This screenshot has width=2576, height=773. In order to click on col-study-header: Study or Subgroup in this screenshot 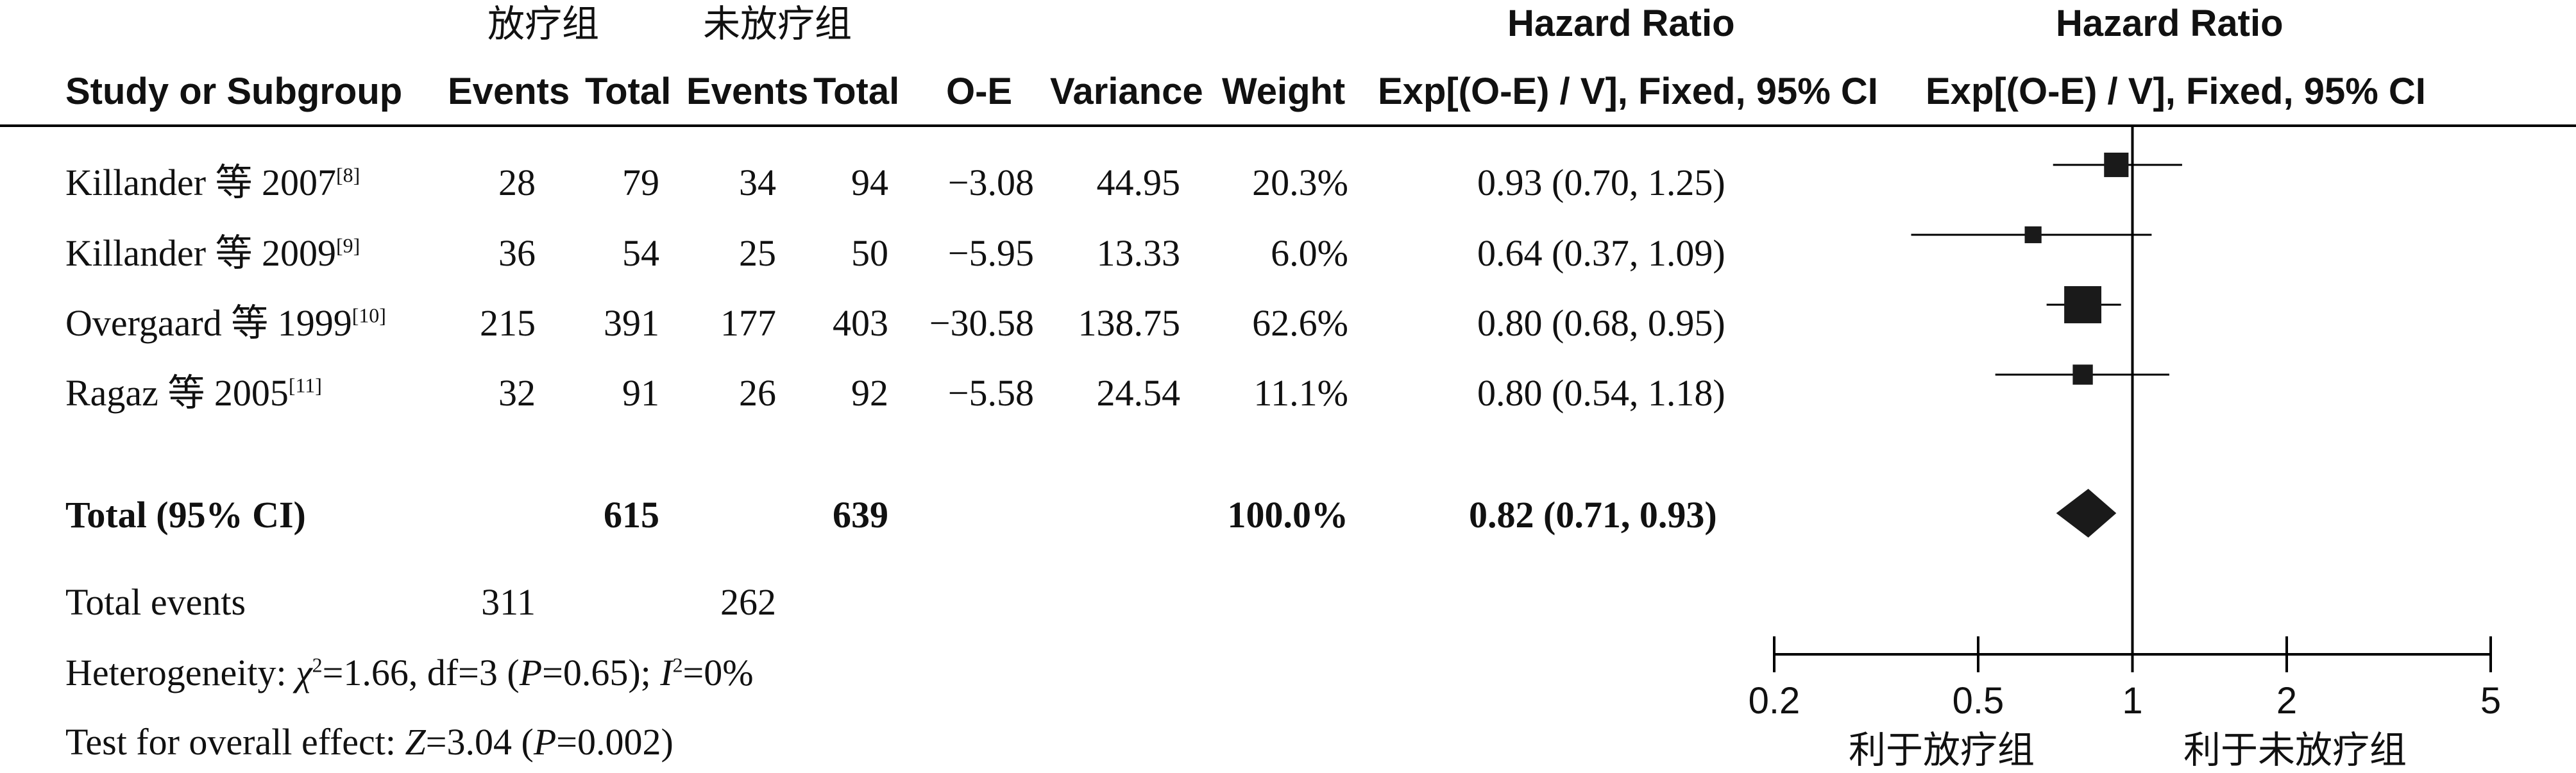, I will do `click(234, 91)`.